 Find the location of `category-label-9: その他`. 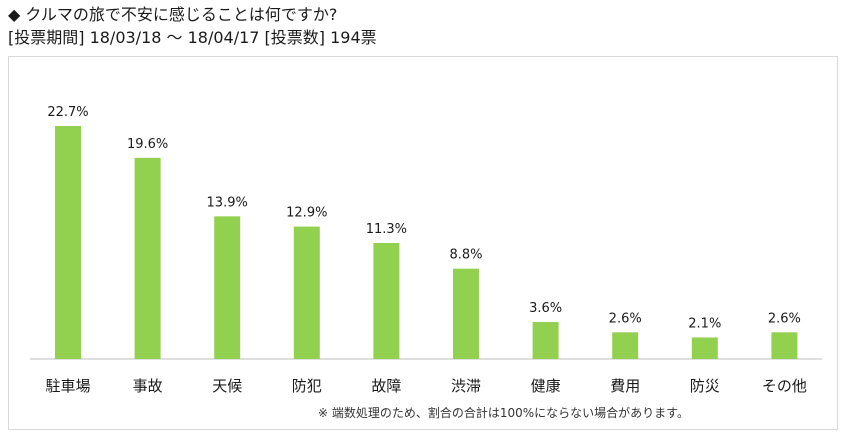

category-label-9: その他 is located at coordinates (784, 386).